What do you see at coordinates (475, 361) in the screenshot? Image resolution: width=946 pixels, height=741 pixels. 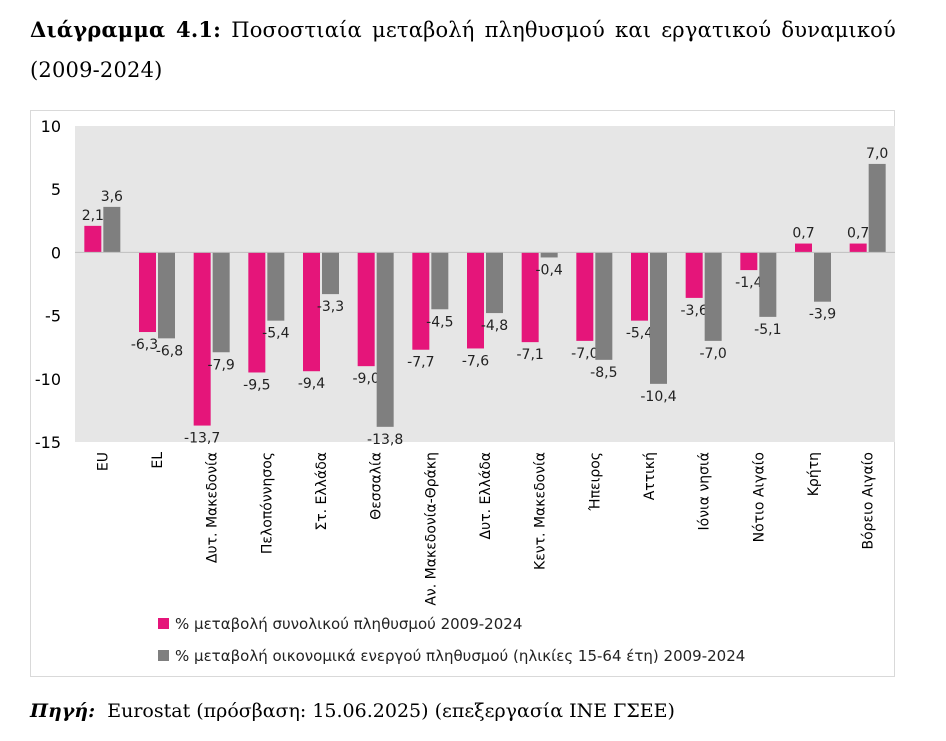 I see `data-label: -7,6` at bounding box center [475, 361].